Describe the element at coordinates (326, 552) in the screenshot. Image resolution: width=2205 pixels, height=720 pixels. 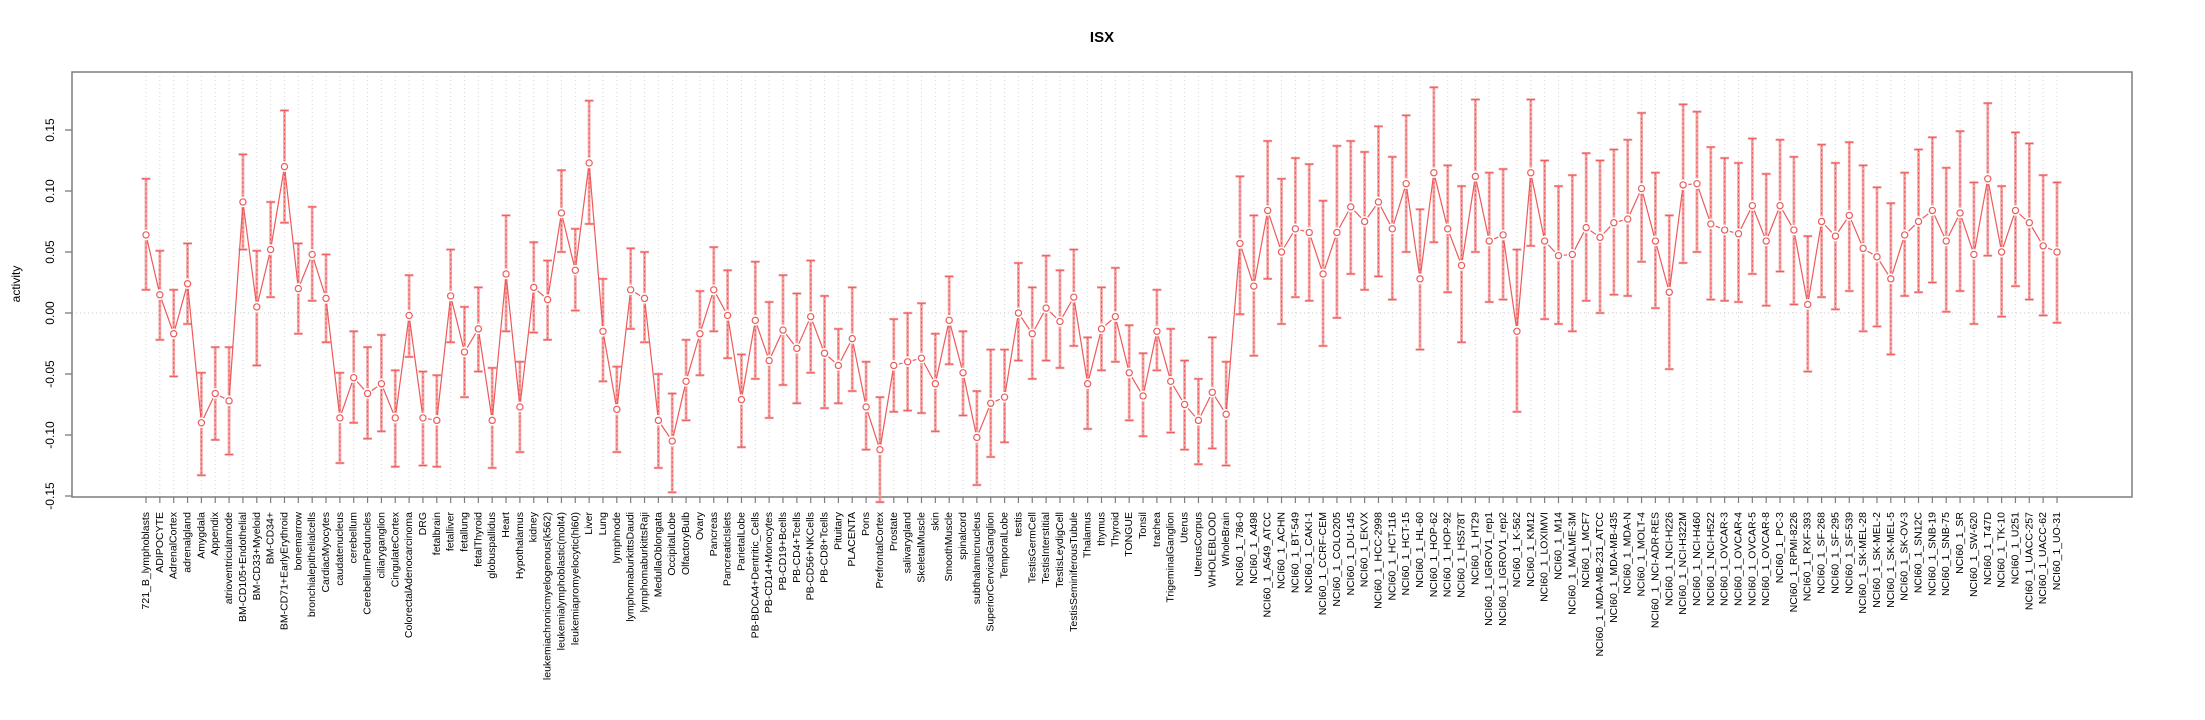
I see `x-tick-label: CardiacMyocytes` at that location.